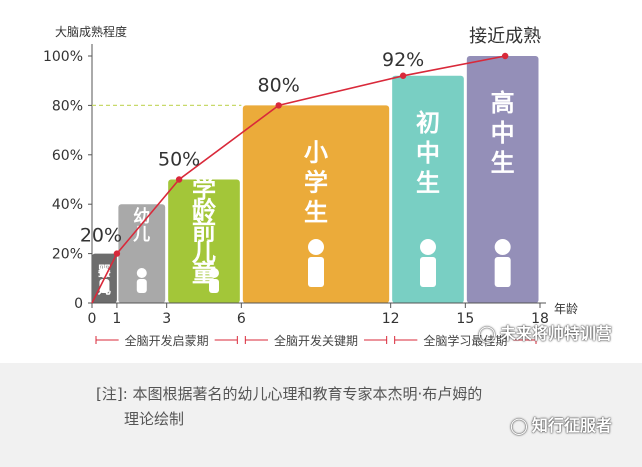 This screenshot has width=642, height=467. I want to click on data-label: 20%, so click(101, 236).